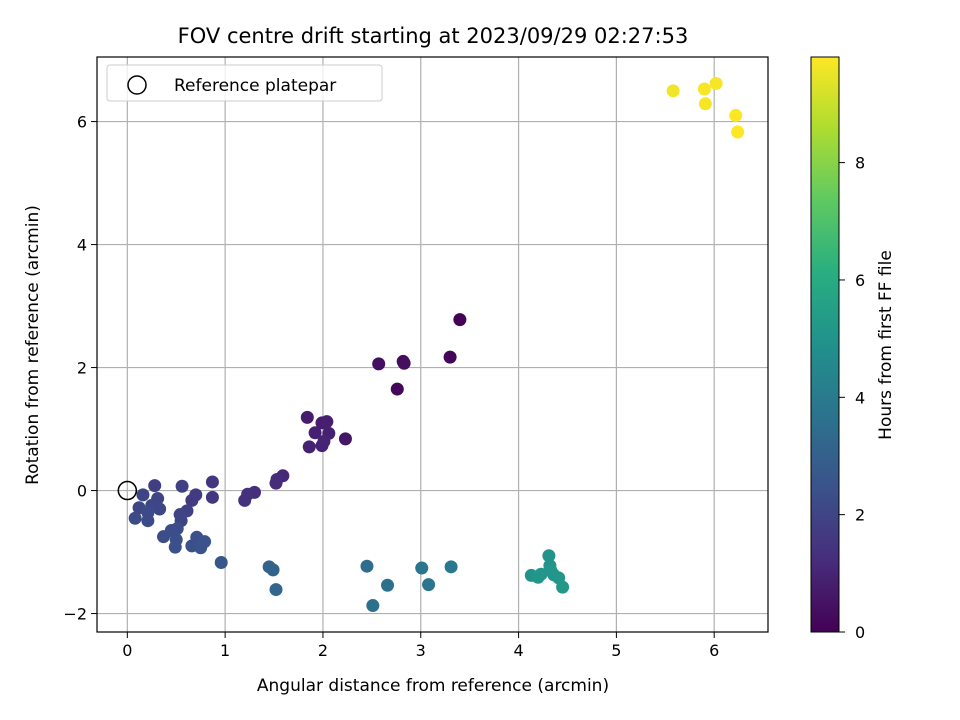  Describe the element at coordinates (323, 650) in the screenshot. I see `x-tick-label: 2` at that location.